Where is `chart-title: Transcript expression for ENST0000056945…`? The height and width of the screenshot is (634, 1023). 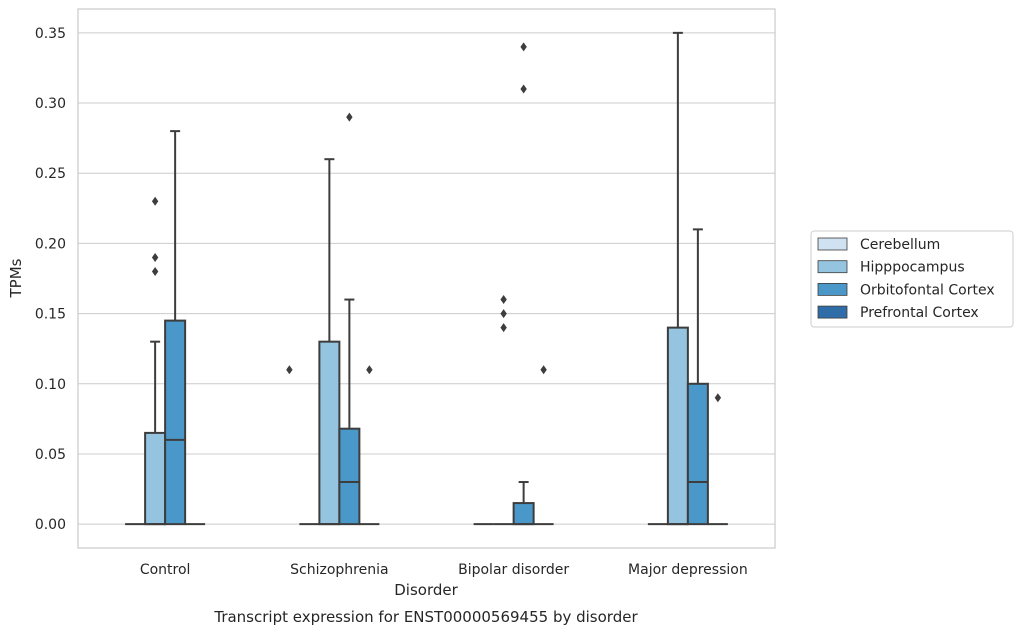
chart-title: Transcript expression for ENST0000056945… is located at coordinates (425, 617).